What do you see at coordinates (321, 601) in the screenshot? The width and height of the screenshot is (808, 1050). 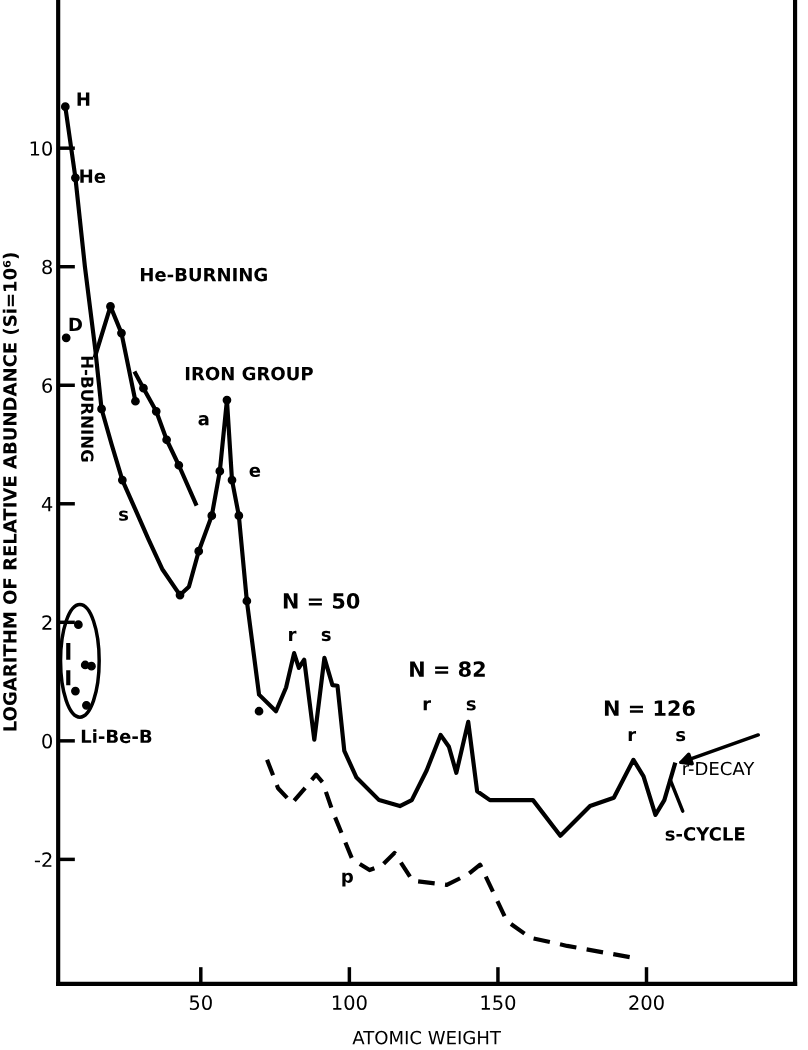 I see `annotation: N = 50` at bounding box center [321, 601].